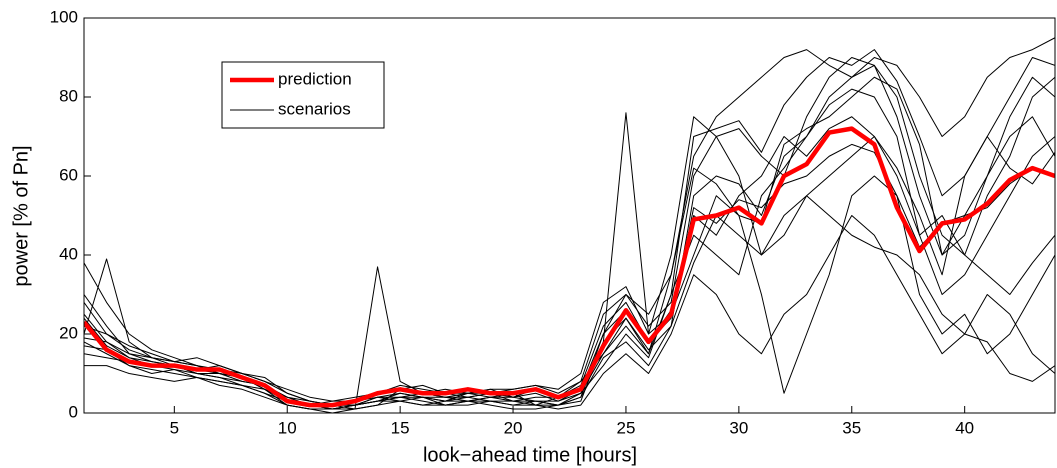 The image size is (1057, 468). What do you see at coordinates (738, 427) in the screenshot?
I see `x-tick-label: 30` at bounding box center [738, 427].